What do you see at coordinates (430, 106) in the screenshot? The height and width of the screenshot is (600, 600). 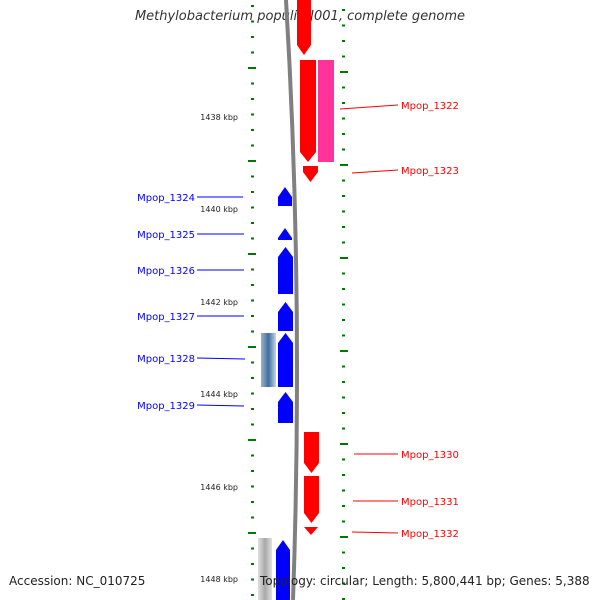 I see `gene-label-mpop-1322: Mpop_1322` at bounding box center [430, 106].